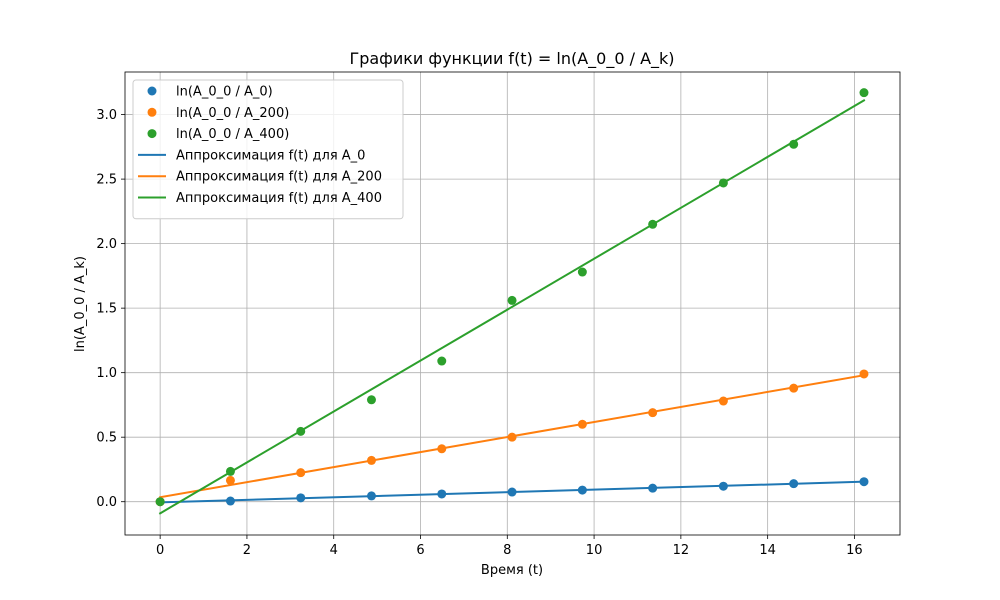 The height and width of the screenshot is (600, 1000). I want to click on y-axis-ticks: 0.0 0.5 1.0 1.5 2.0 2.5 3.0, so click(110, 309).